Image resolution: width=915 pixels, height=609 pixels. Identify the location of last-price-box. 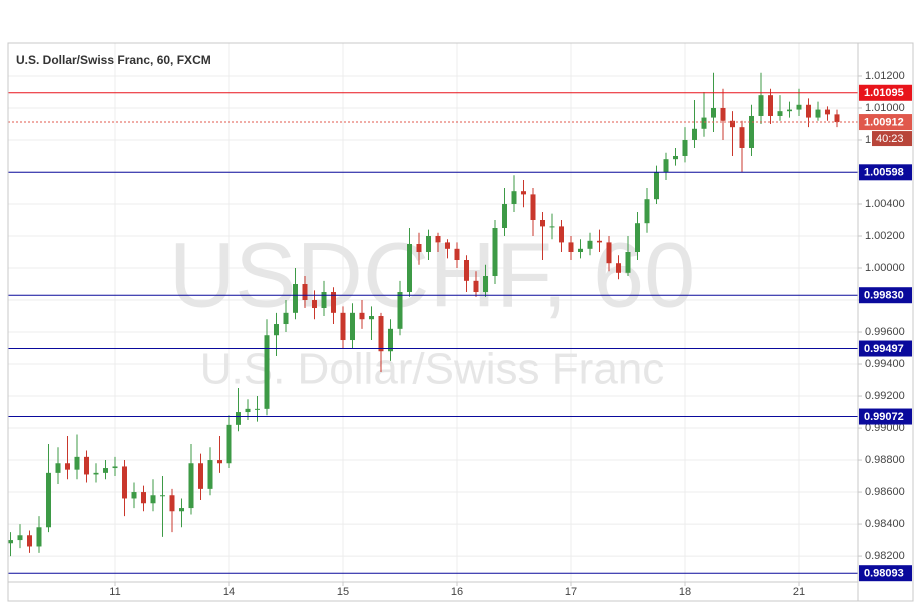
(885, 122).